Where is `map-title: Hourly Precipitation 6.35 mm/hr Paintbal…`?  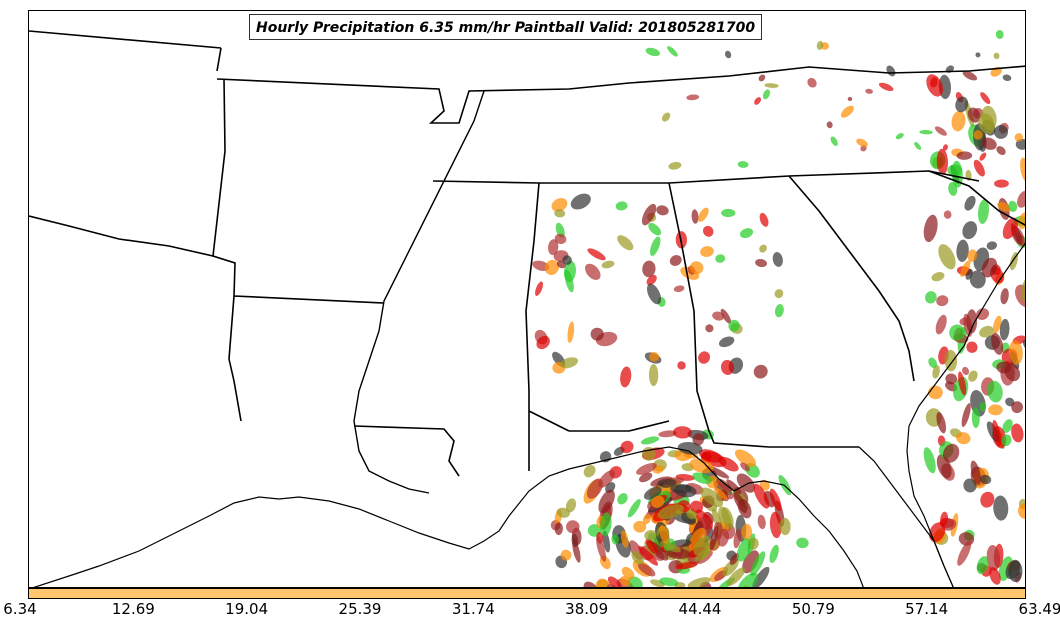
map-title: Hourly Precipitation 6.35 mm/hr Paintbal… is located at coordinates (506, 27).